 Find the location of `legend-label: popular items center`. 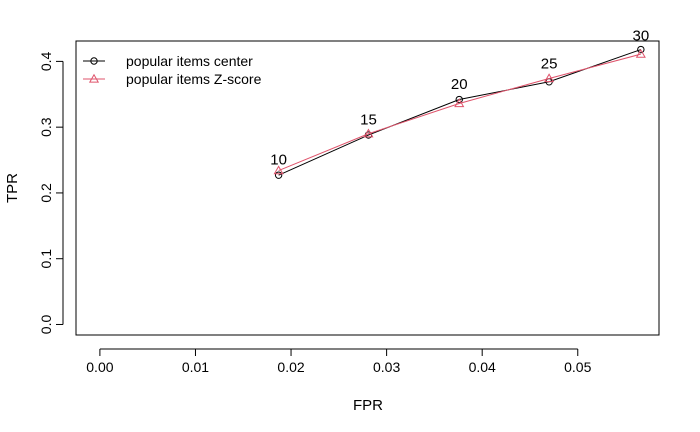

legend-label: popular items center is located at coordinates (189, 61).